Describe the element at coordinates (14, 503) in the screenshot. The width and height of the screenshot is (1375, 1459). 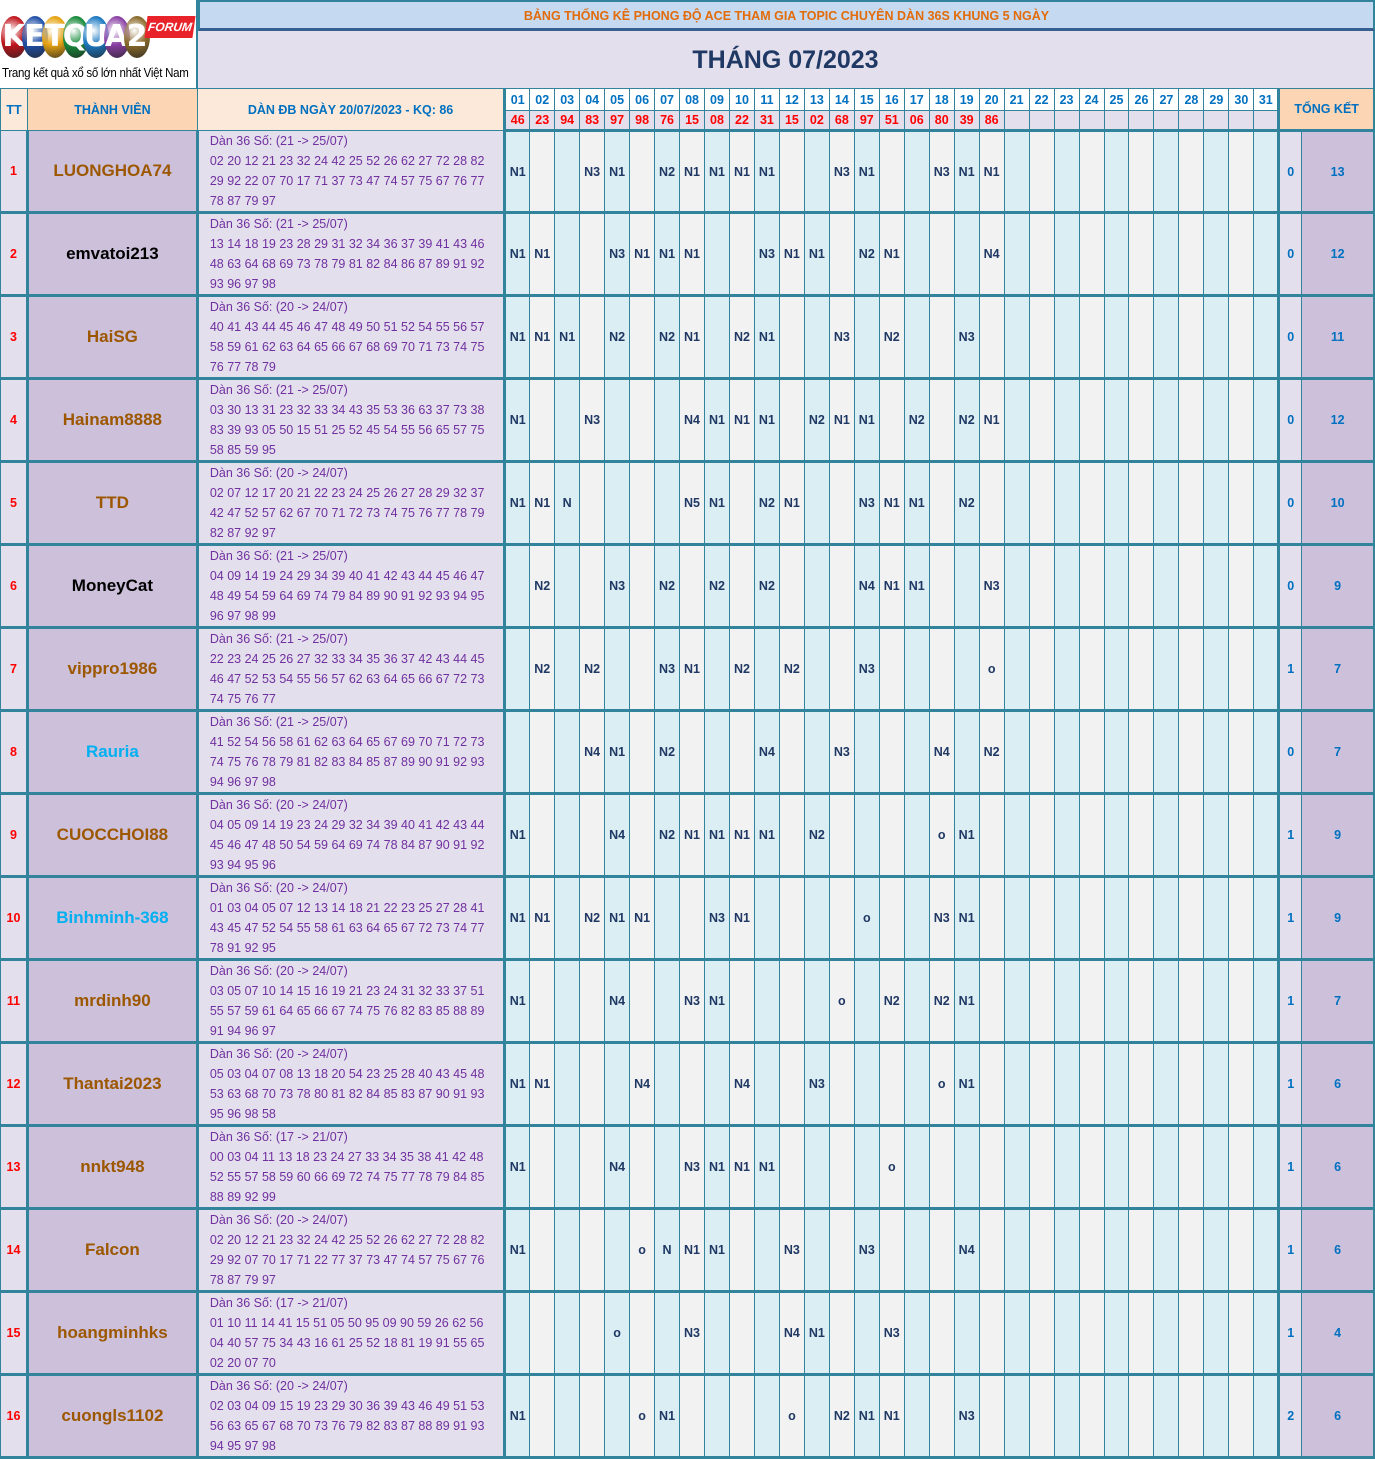
I see `row-number: 5` at that location.